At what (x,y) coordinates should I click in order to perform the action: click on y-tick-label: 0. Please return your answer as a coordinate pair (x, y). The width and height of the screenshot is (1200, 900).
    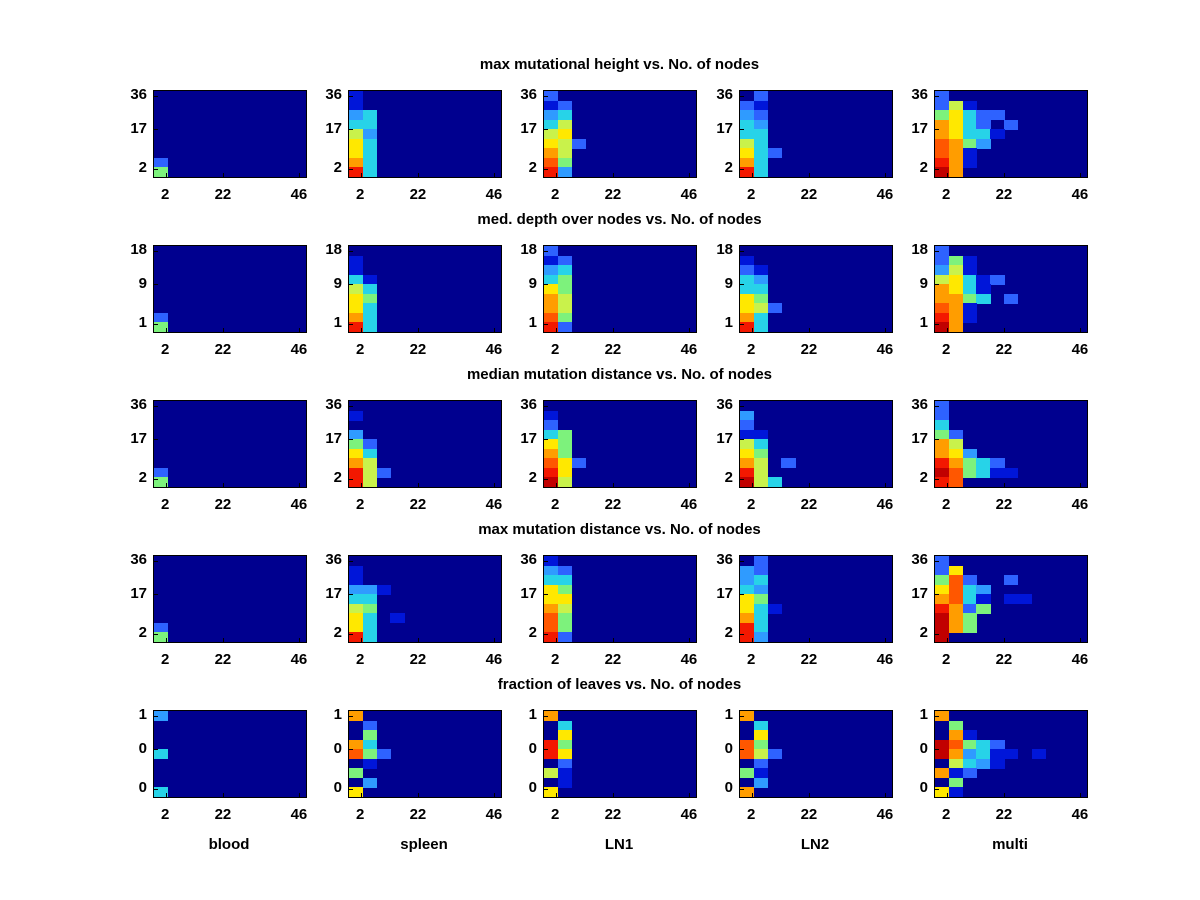
    Looking at the image, I should click on (728, 748).